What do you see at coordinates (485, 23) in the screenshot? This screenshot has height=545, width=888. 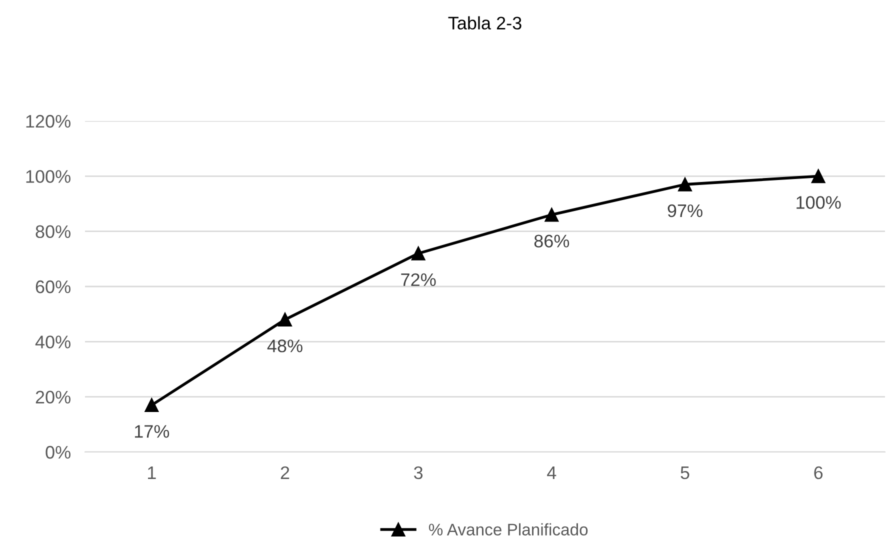 I see `chart-title: Tabla 2-3` at bounding box center [485, 23].